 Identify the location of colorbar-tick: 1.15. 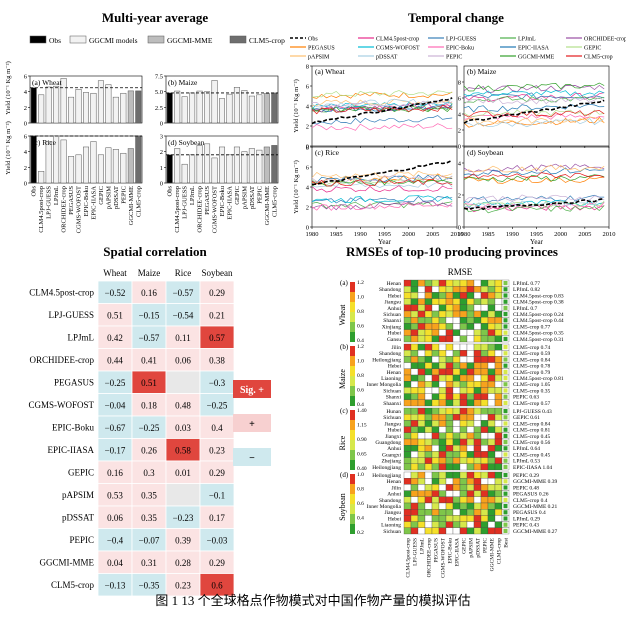
(362, 426).